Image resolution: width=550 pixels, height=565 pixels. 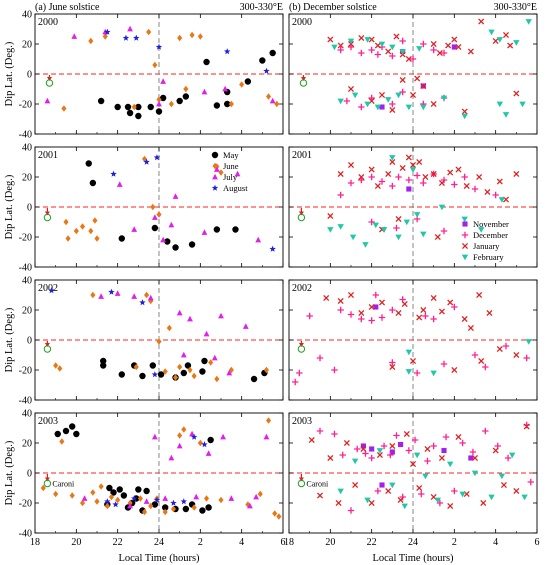 What do you see at coordinates (47, 349) in the screenshot?
I see `caroni-marker` at bounding box center [47, 349].